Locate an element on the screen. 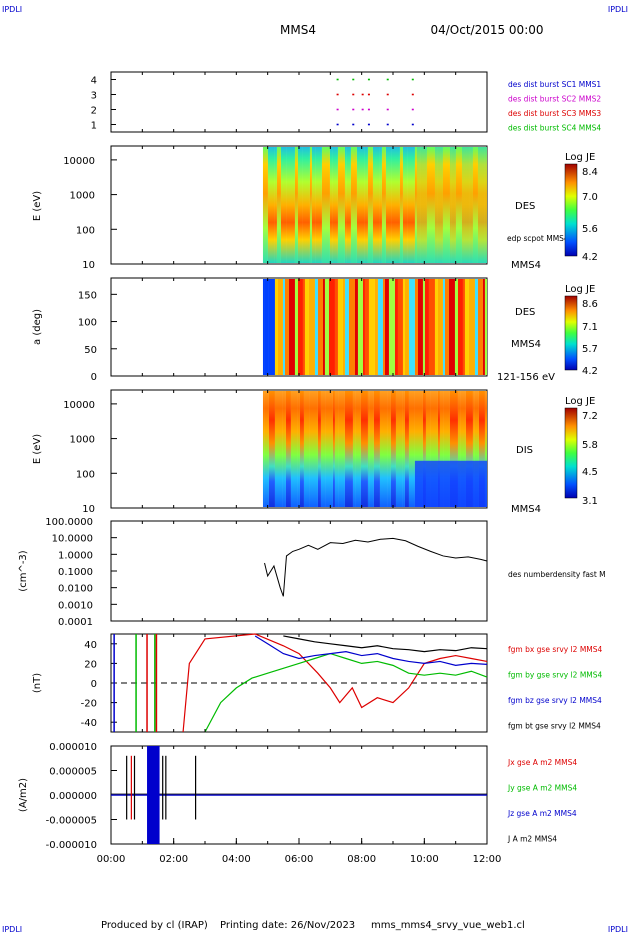  y-tick-label: 1.0000 is located at coordinates (75, 555).